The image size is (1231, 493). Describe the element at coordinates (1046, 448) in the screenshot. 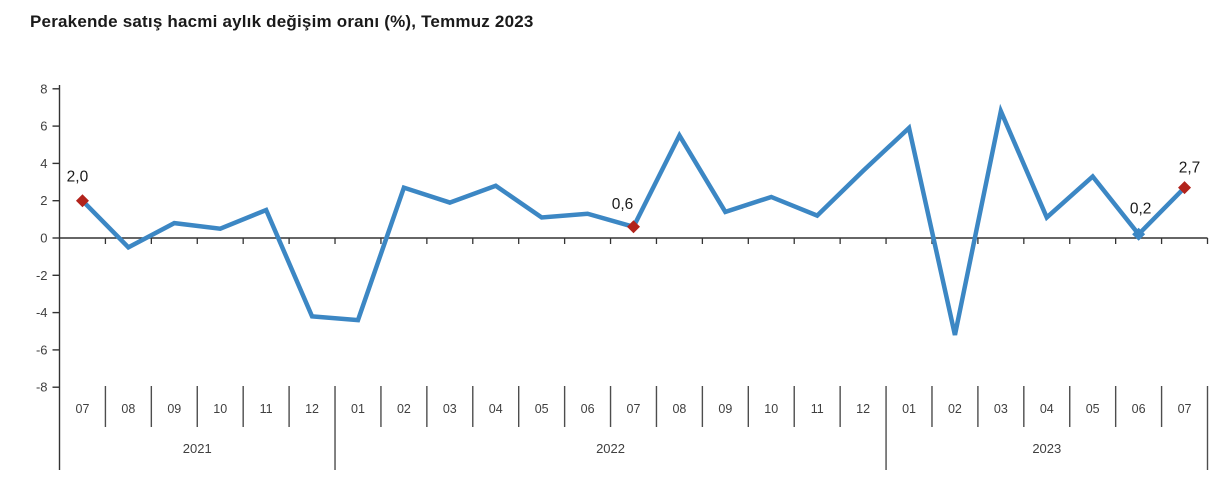

I see `year-label: 2023` at that location.